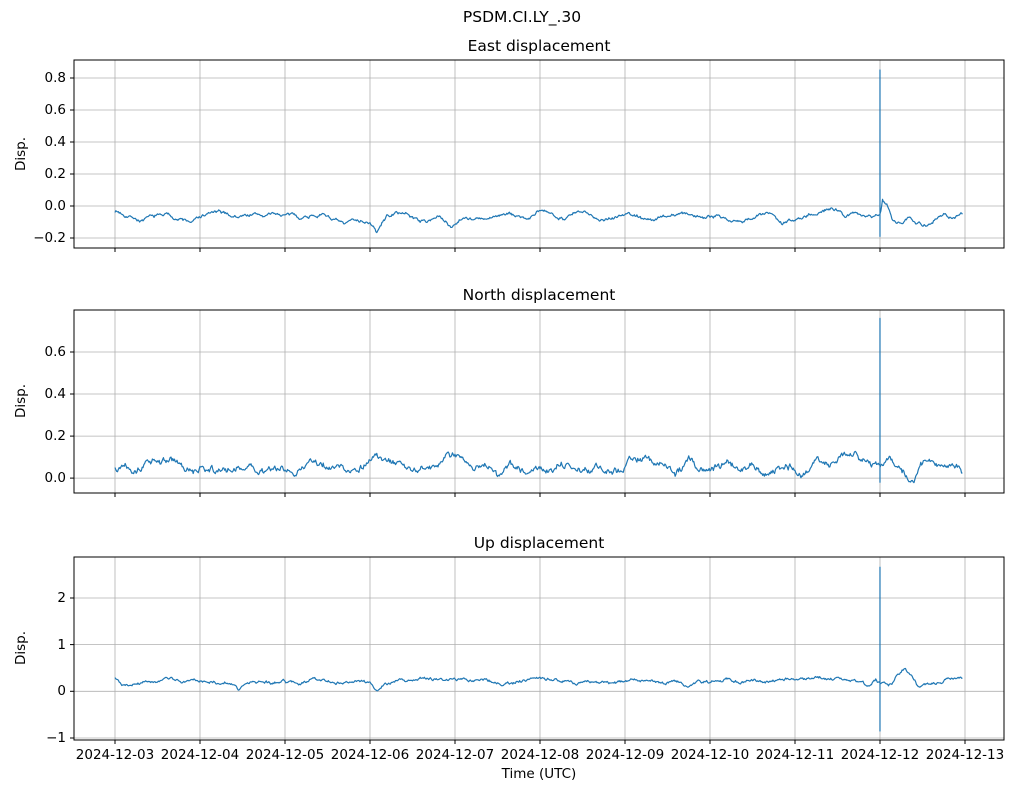  I want to click on x-tick-label: 2024-12-06, so click(370, 755).